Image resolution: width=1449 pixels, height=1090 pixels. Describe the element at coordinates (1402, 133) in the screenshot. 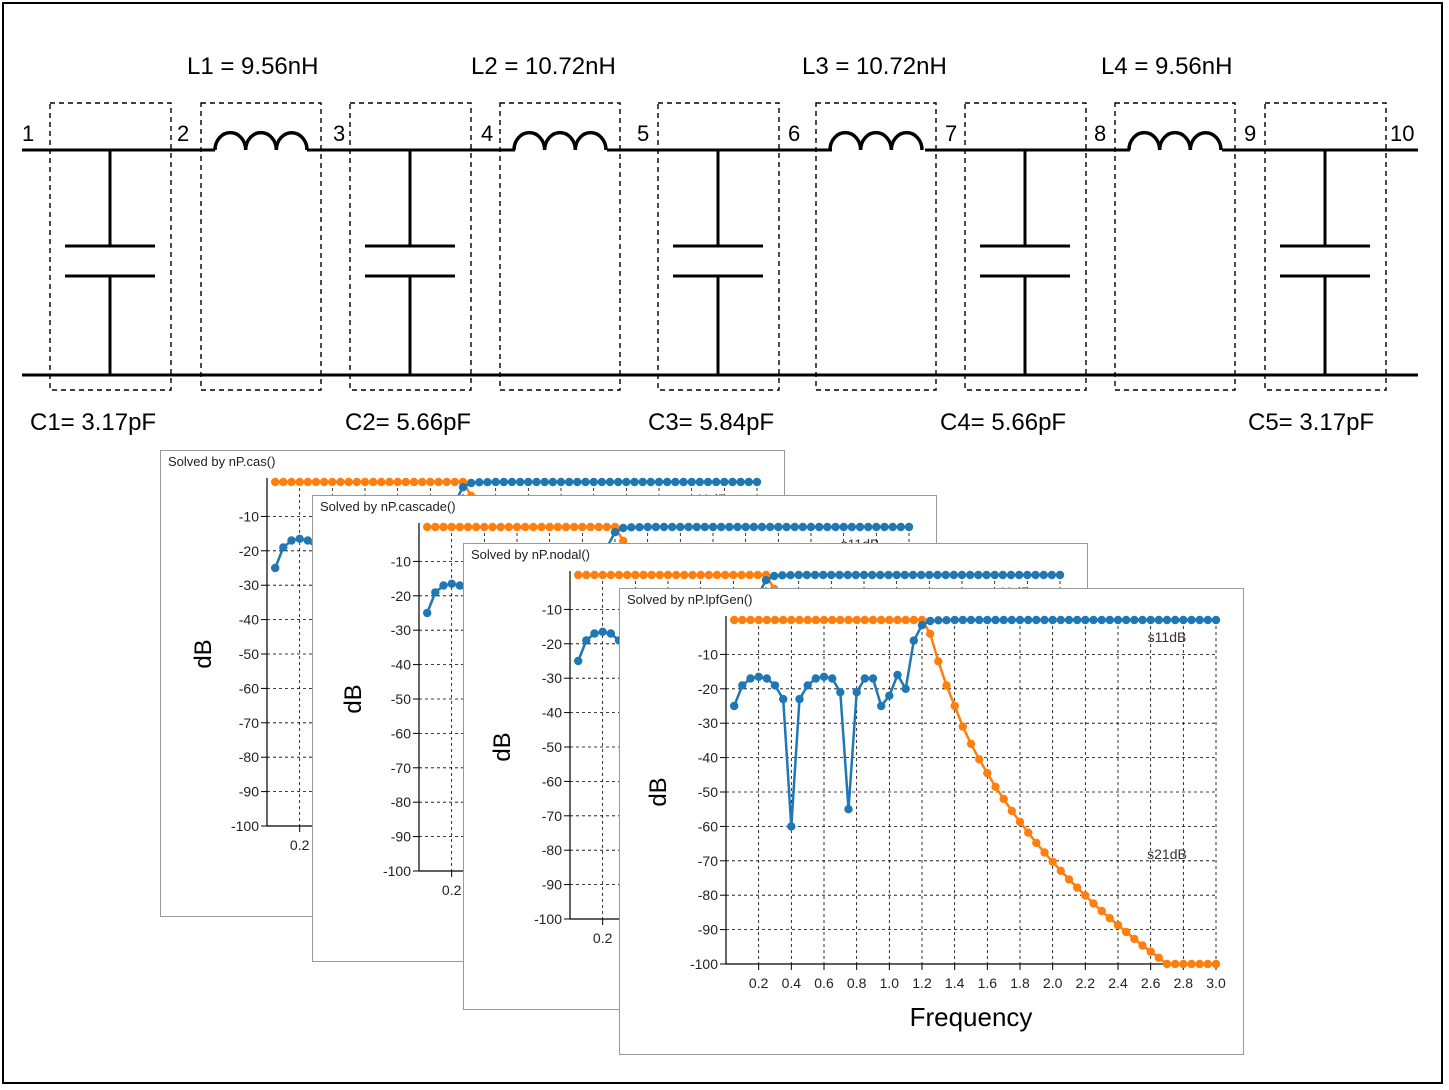

I see `node-label: 10` at that location.